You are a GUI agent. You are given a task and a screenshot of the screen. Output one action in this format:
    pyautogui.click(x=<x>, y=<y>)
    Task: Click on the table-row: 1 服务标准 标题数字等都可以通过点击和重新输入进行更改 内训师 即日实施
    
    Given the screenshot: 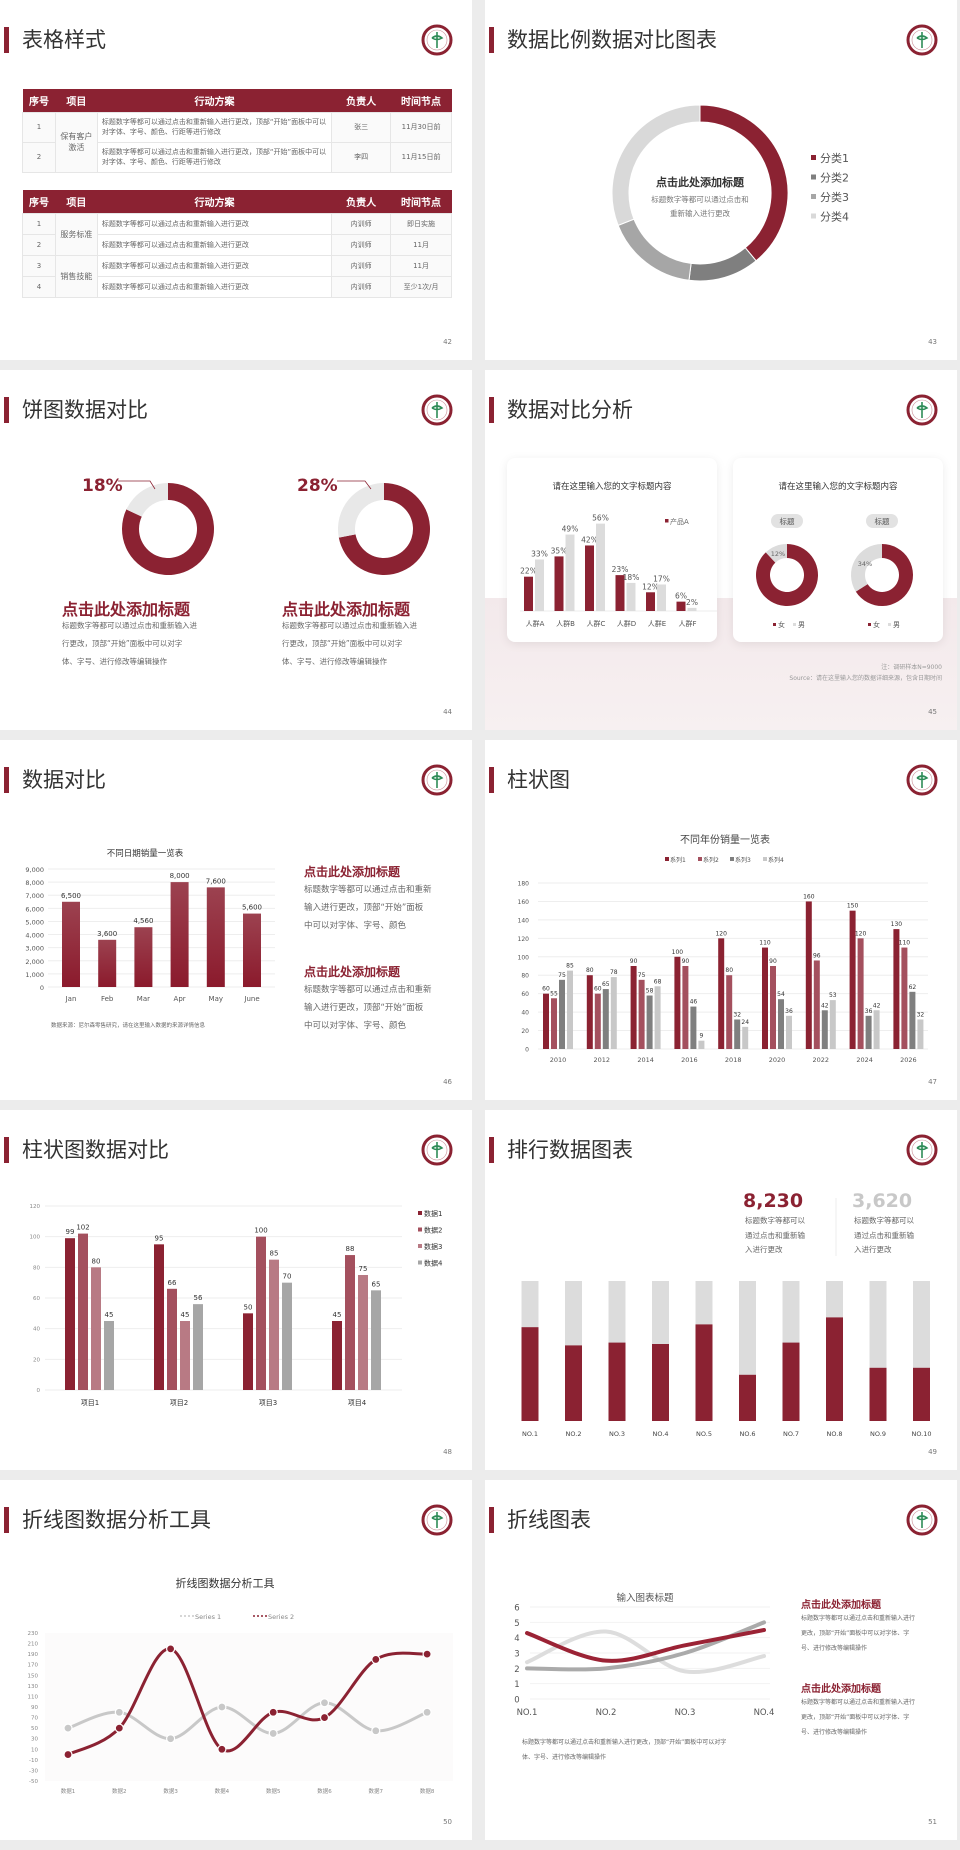 What is the action you would take?
    pyautogui.click(x=237, y=234)
    